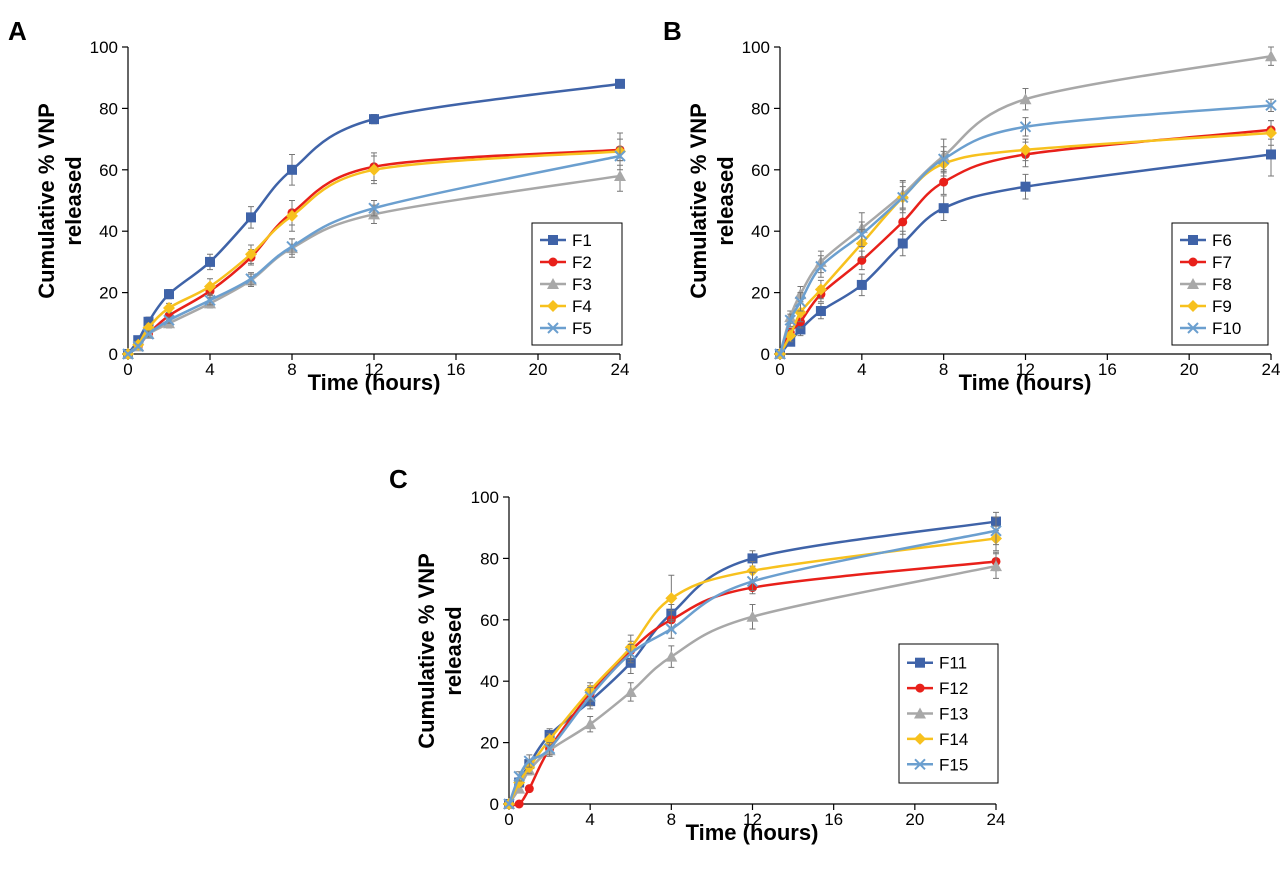 This screenshot has height=873, width=1285. Describe the element at coordinates (1226, 328) in the screenshot. I see `legend-label: F10` at that location.